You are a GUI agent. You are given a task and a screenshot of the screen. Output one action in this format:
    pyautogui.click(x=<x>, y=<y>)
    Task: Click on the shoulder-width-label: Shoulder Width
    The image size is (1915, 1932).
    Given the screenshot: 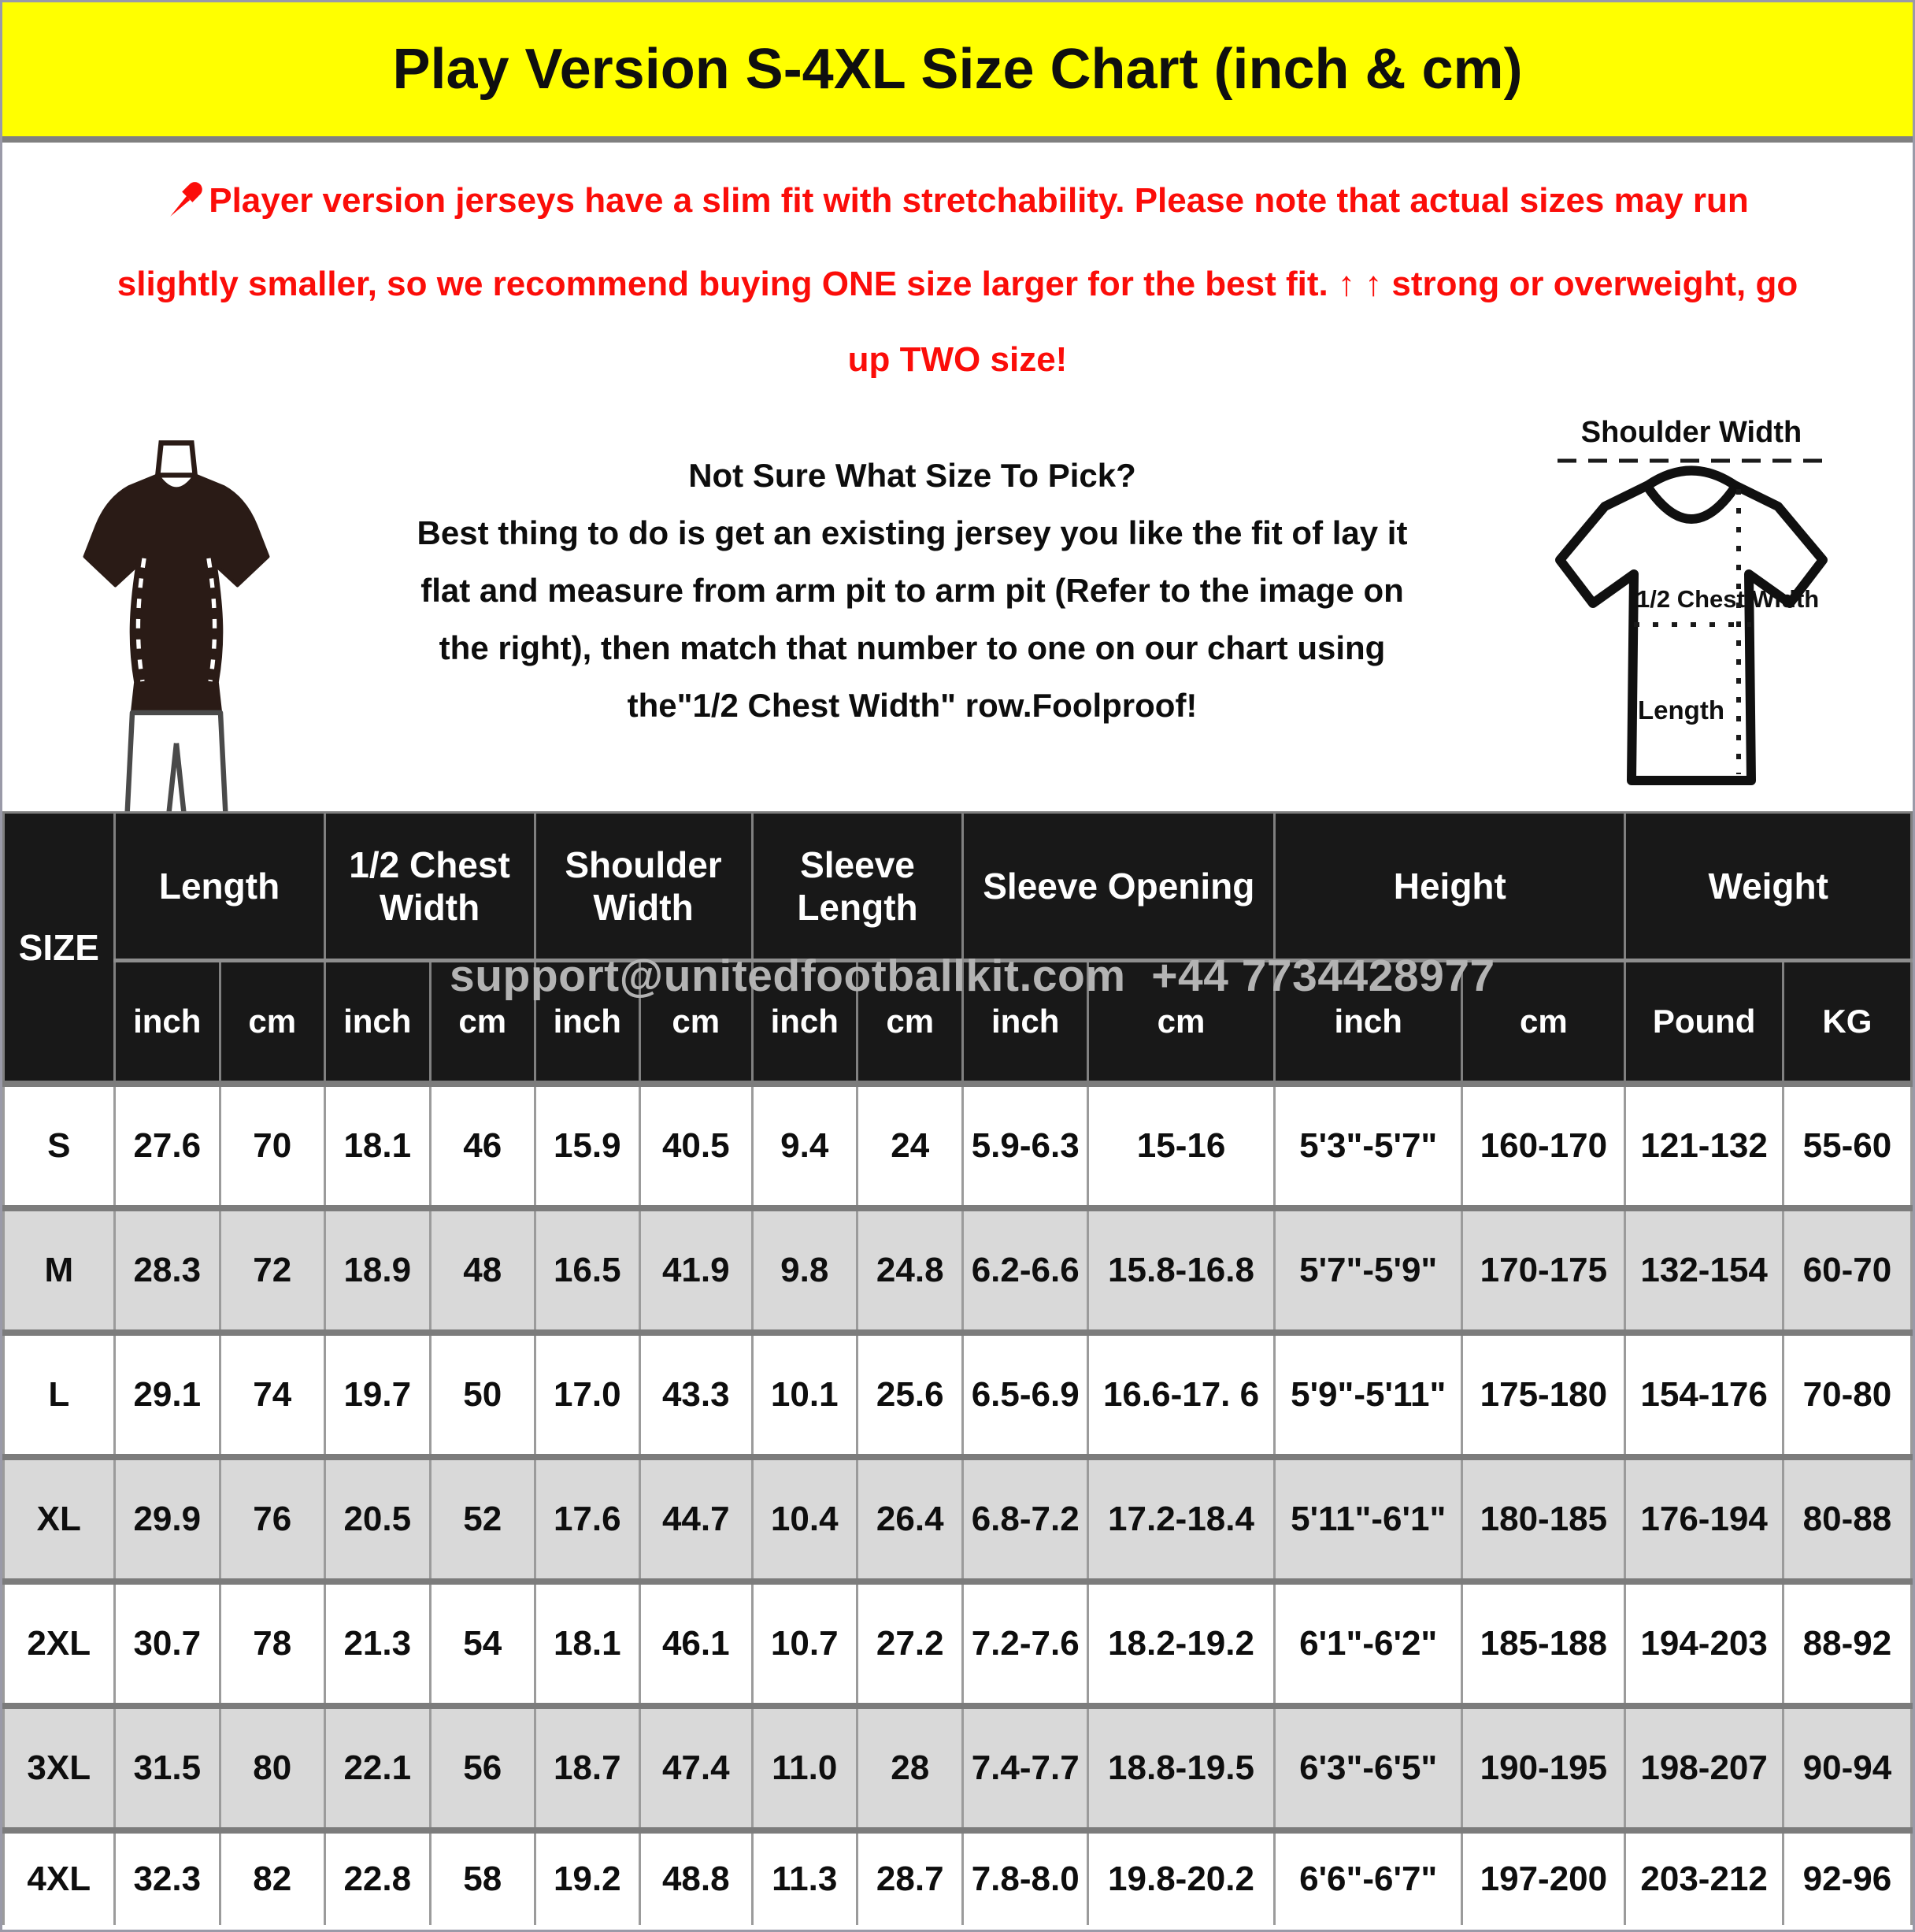 What is the action you would take?
    pyautogui.click(x=1691, y=433)
    